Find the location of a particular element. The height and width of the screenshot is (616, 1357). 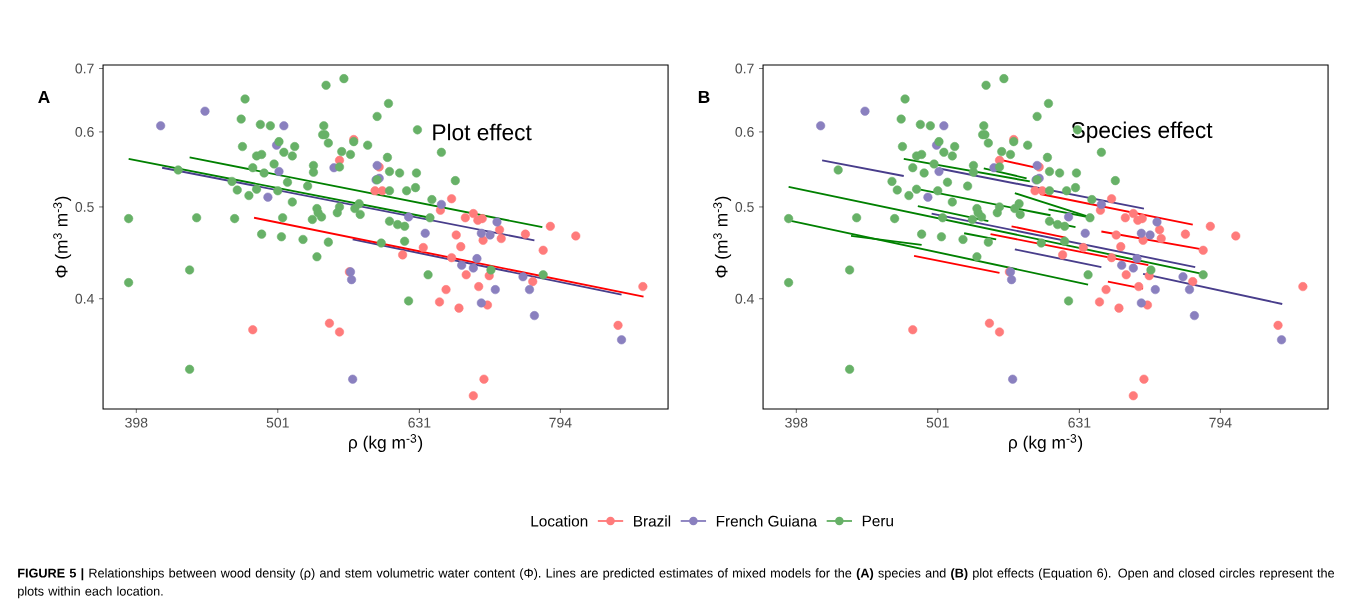

text: FIGURE 5 | Relationships between wood density (ρ) and stem volumetric water content (Φ). Lines are predicted estimates of mixed models for the (A) species and (B) plot effects (Equation 6). Open and closed circles represent the plots within each location. is located at coordinates (676, 583).